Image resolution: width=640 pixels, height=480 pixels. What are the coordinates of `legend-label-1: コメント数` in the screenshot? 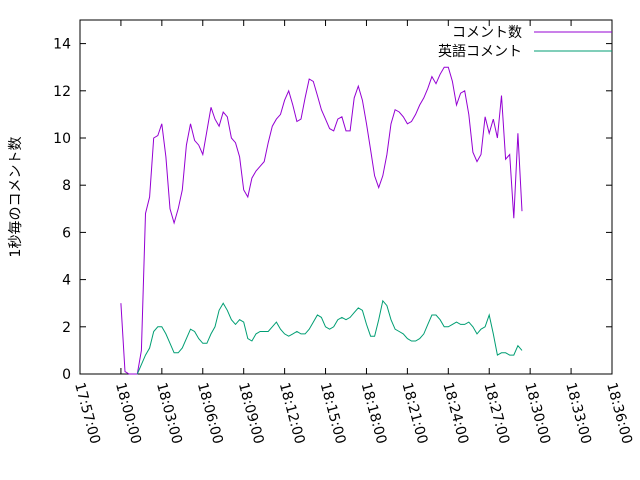 It's located at (487, 33).